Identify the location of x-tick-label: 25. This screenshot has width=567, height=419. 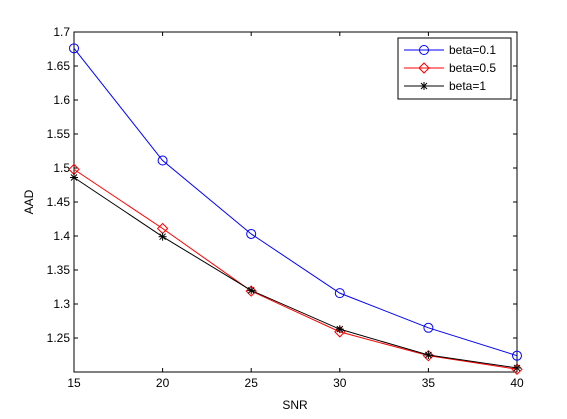
(252, 383).